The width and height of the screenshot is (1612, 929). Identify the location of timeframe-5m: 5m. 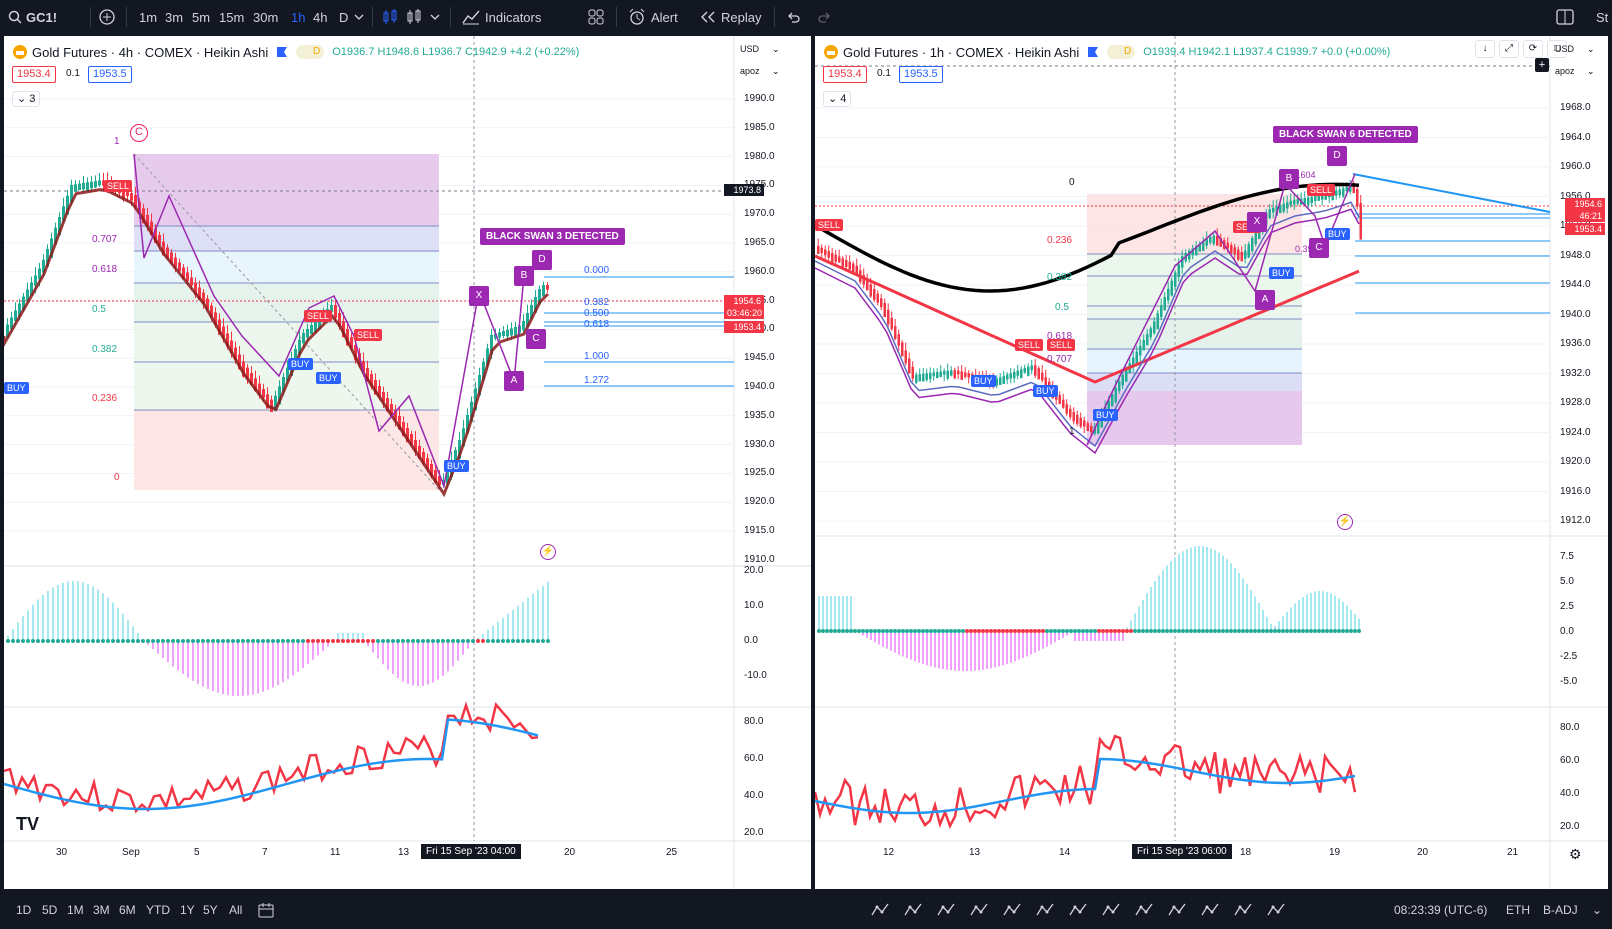
(201, 17).